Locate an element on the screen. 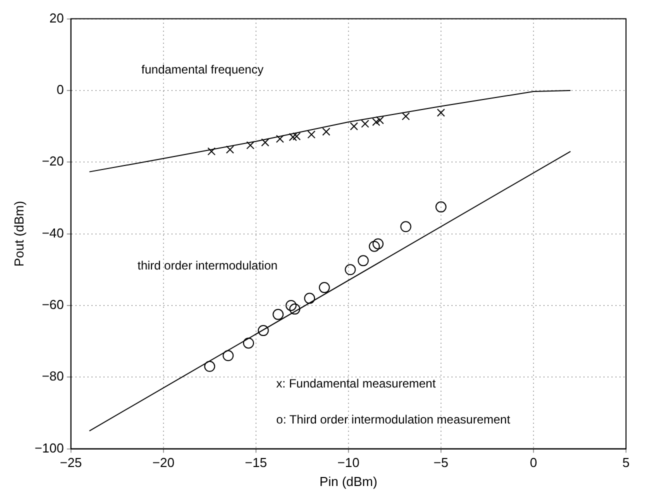 This screenshot has height=498, width=648. y-axis-title: Pout (dBm) is located at coordinates (18, 233).